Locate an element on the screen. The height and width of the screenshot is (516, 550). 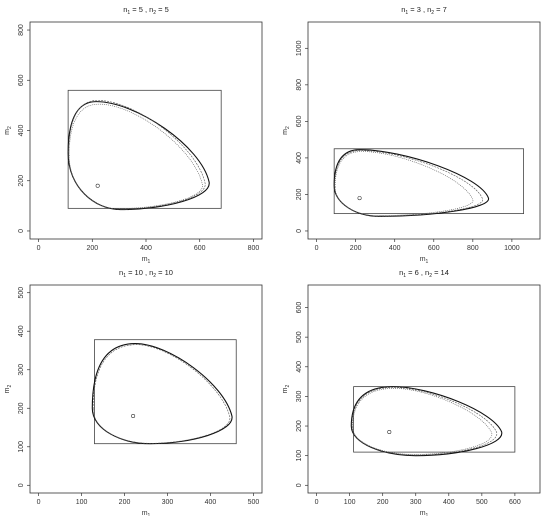
x-tick-label: 1000 is located at coordinates (512, 248).